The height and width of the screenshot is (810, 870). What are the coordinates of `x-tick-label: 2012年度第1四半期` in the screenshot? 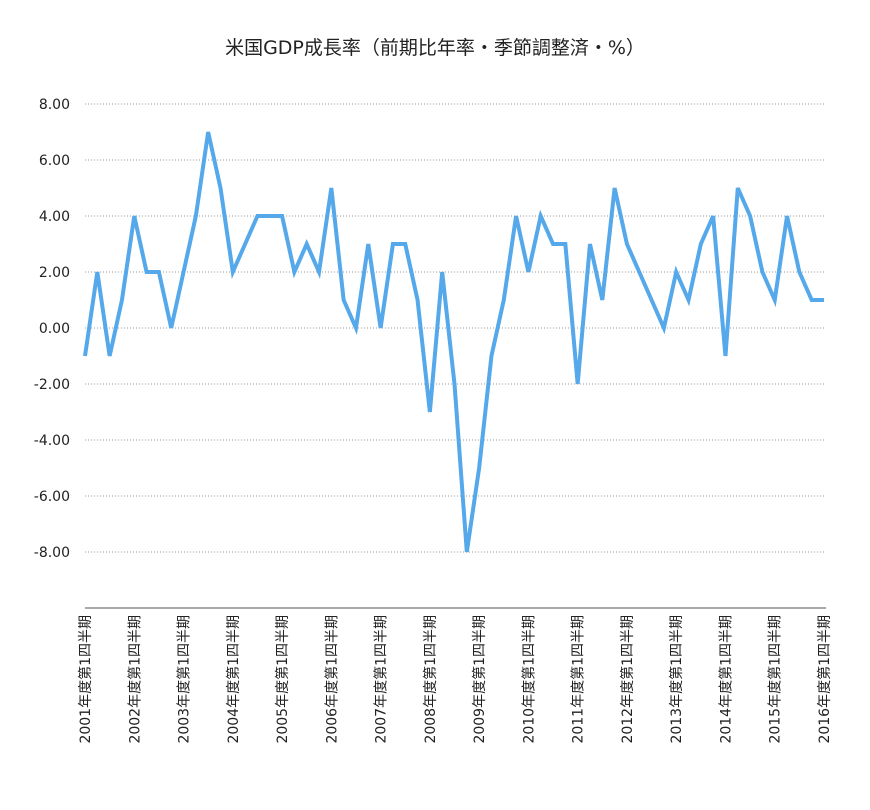 It's located at (627, 679).